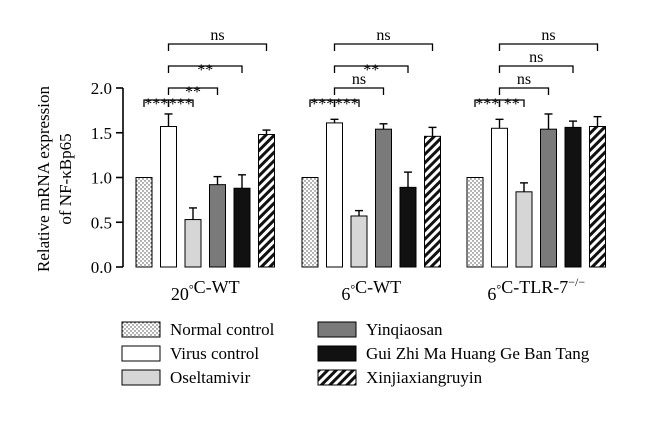  What do you see at coordinates (210, 377) in the screenshot?
I see `legend-label: Oseltamivir` at bounding box center [210, 377].